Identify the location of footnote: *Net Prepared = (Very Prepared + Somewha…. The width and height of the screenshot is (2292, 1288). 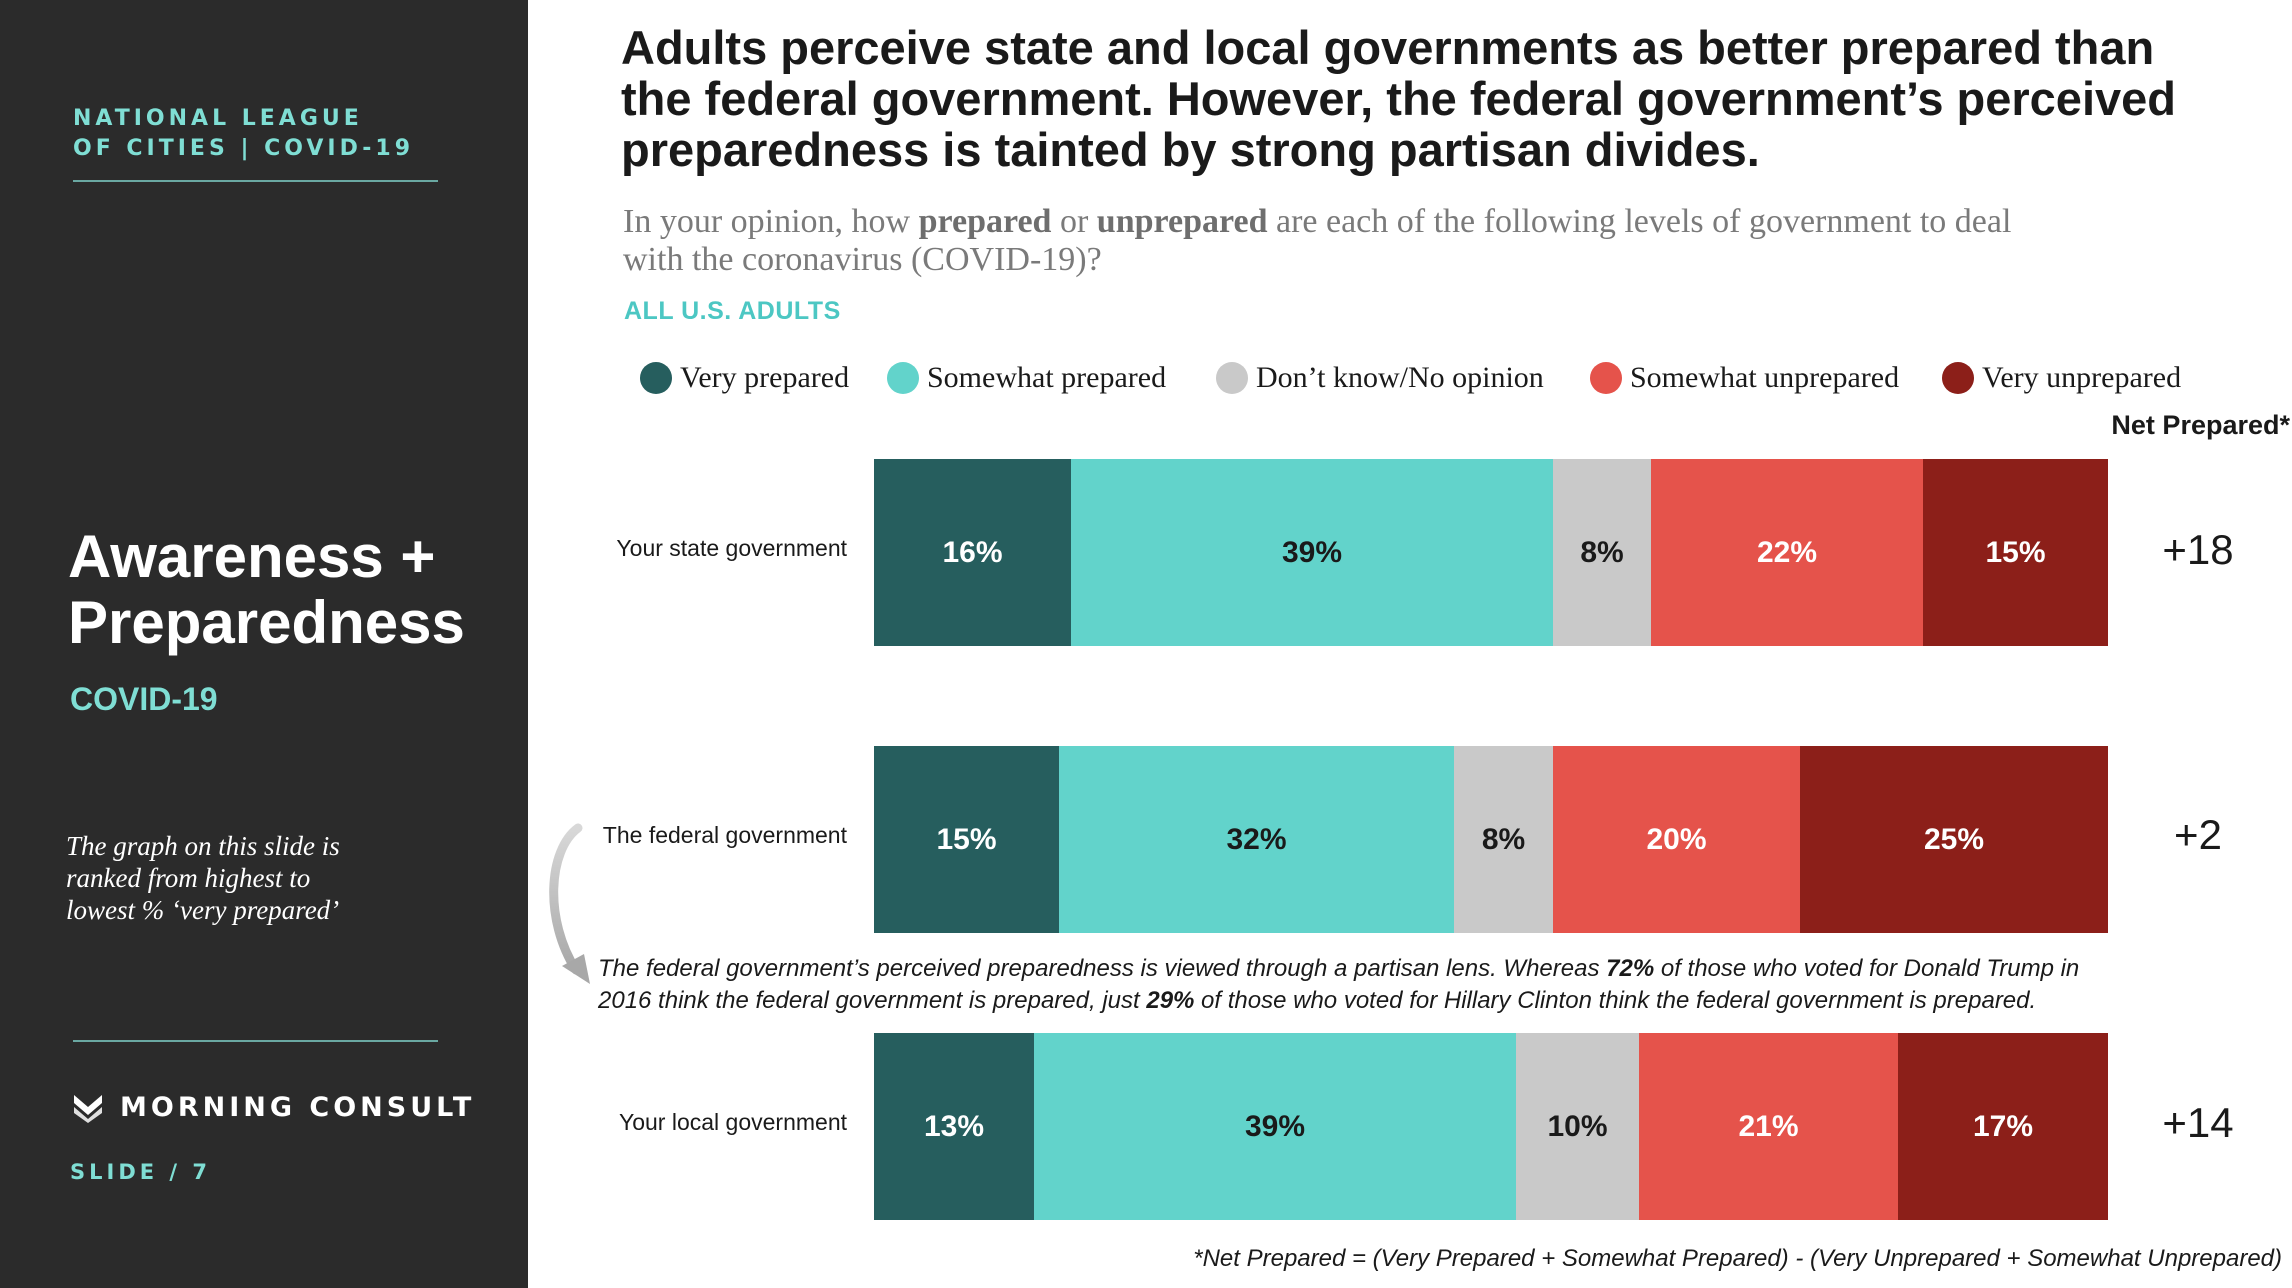
(1737, 1258).